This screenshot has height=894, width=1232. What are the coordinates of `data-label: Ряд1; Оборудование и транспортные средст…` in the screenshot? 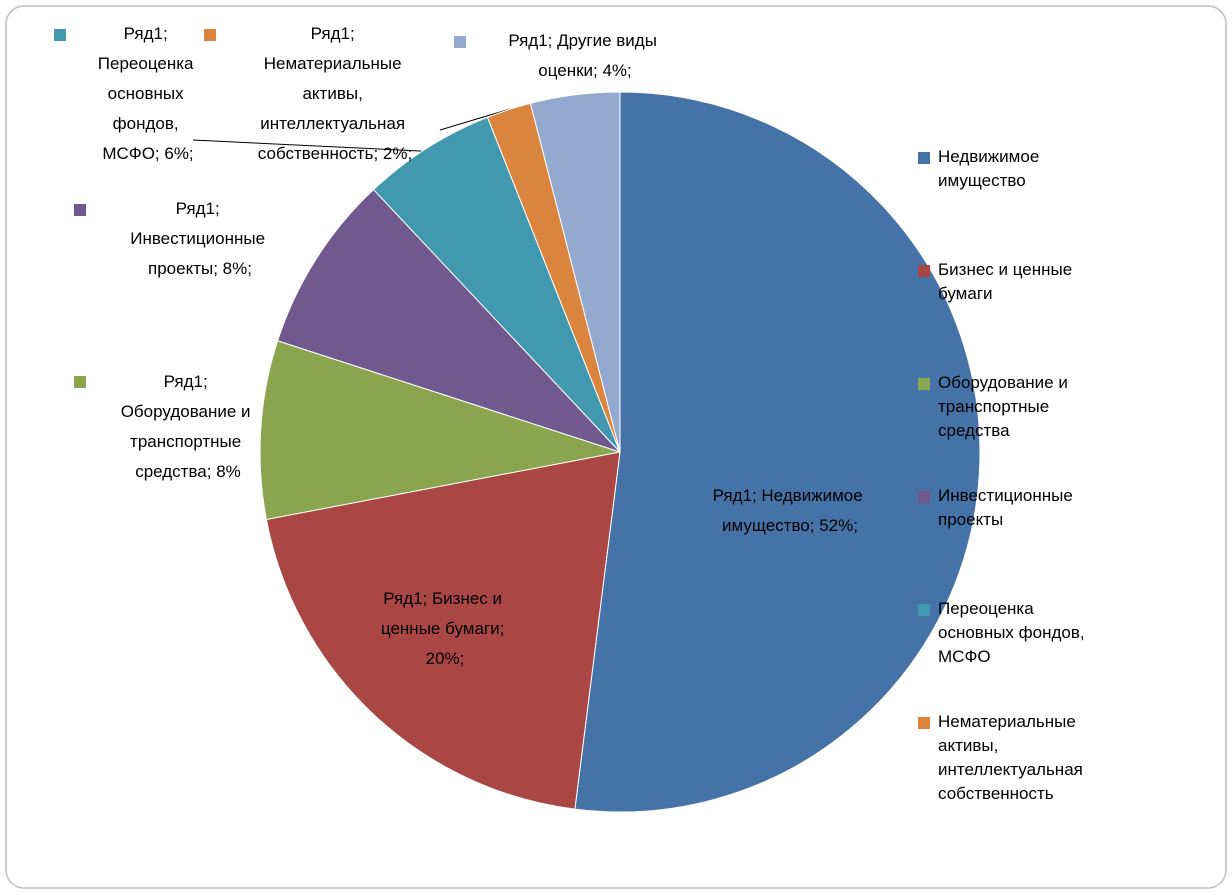 It's located at (188, 426).